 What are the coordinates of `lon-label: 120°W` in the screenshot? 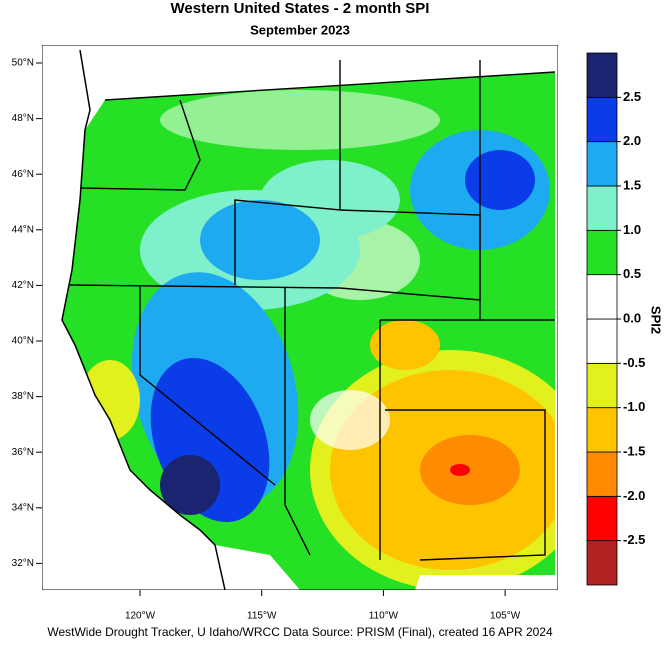 It's located at (140, 616).